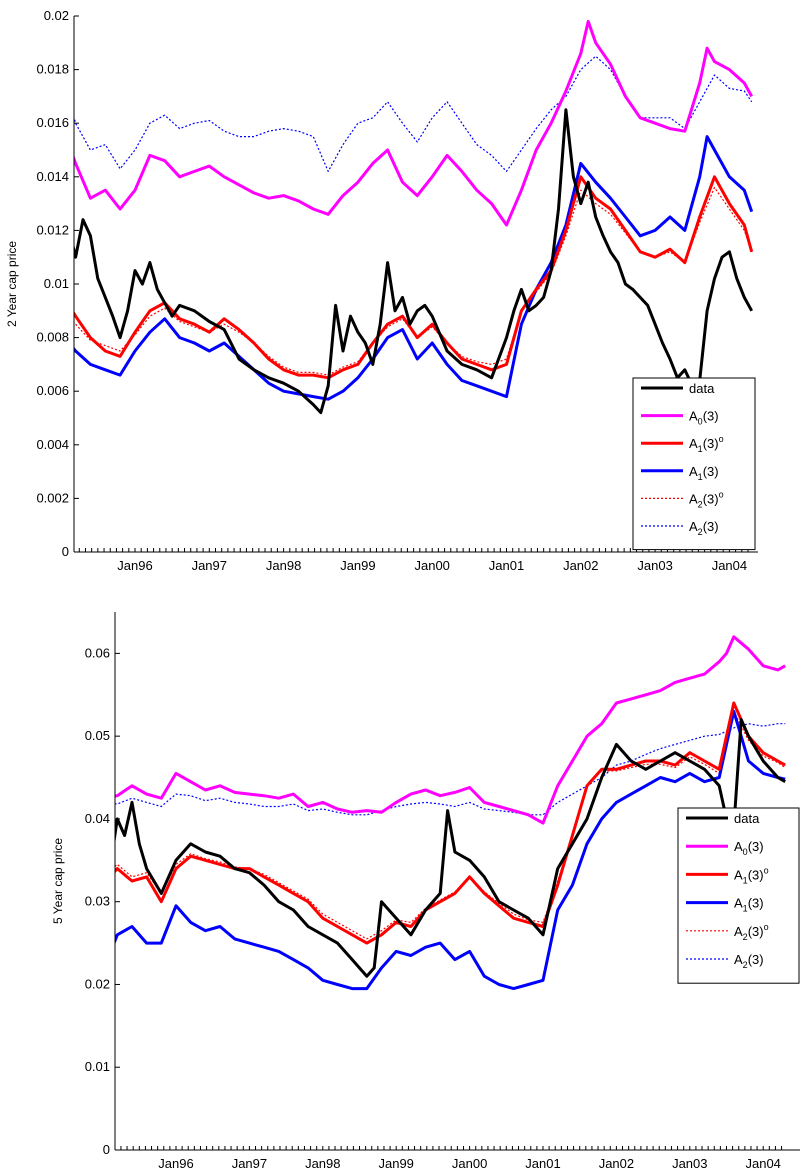 The height and width of the screenshot is (1174, 803). Describe the element at coordinates (52, 497) in the screenshot. I see `y-tick-label: 0.002` at that location.